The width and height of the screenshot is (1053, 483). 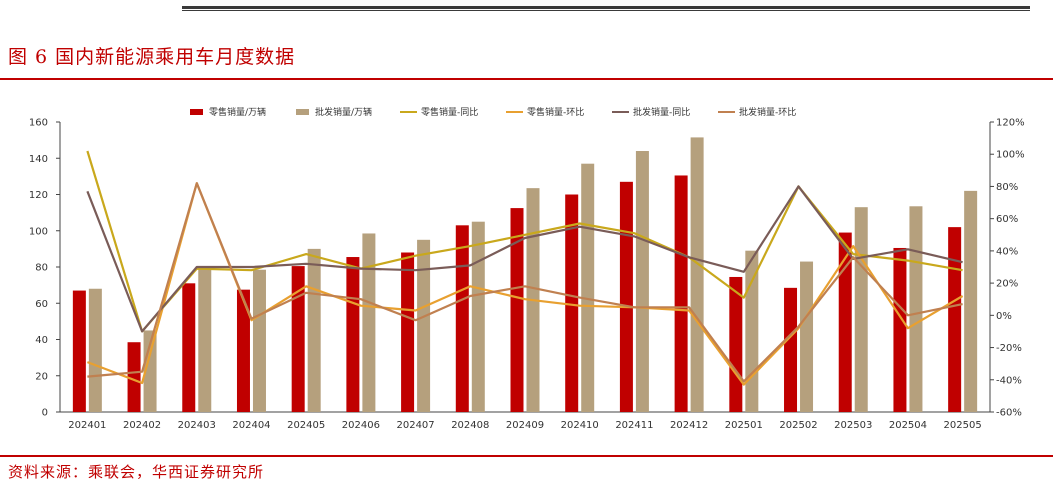 I want to click on right-y-tick-label: 0%, so click(x=1004, y=316).